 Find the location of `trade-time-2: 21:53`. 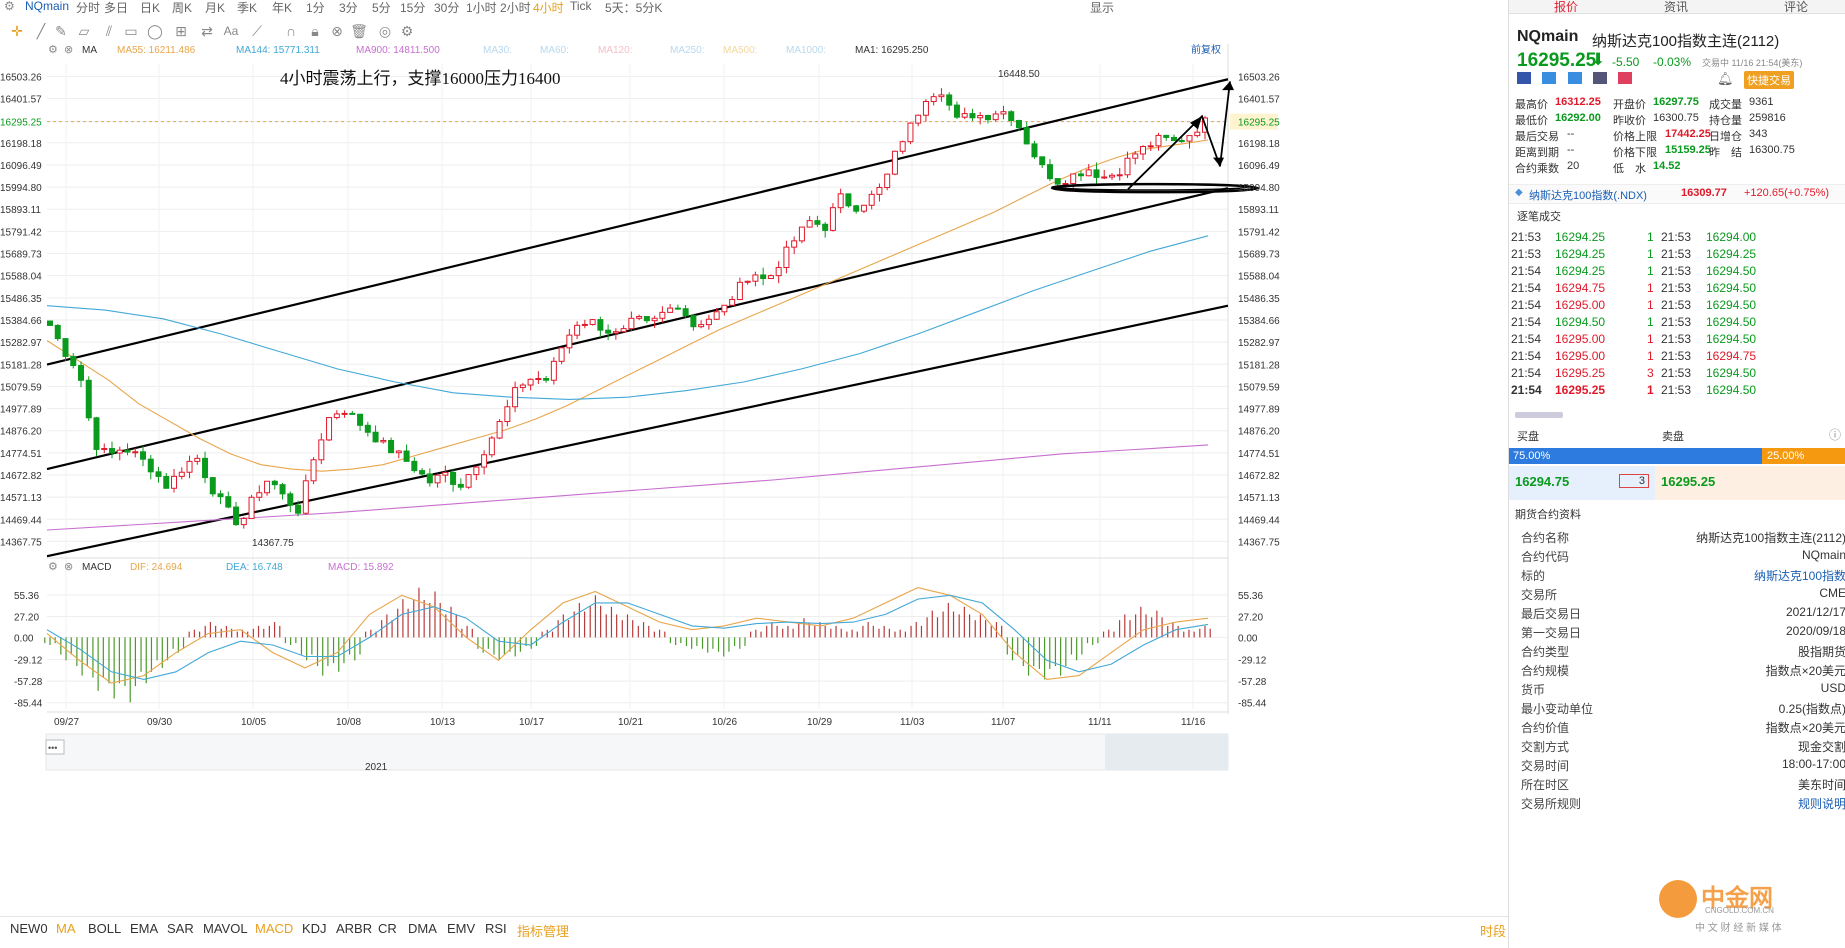

trade-time-2: 21:53 is located at coordinates (1676, 305).